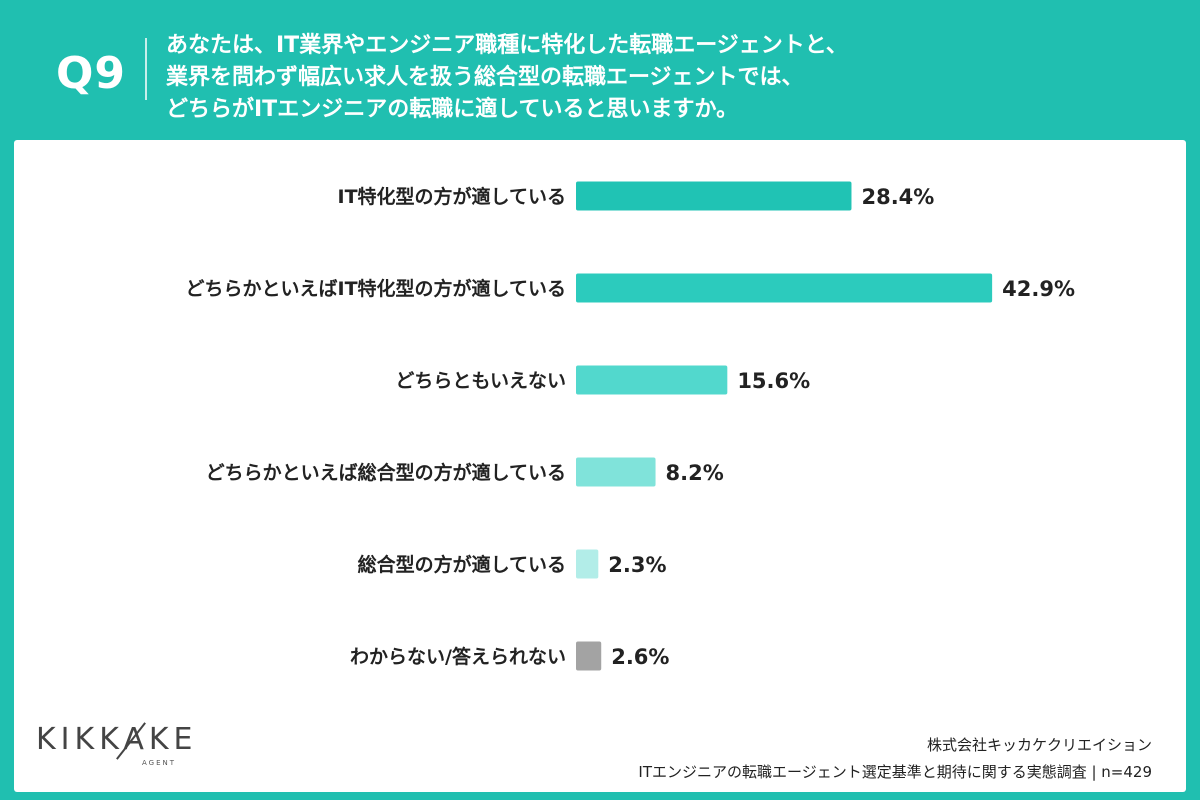  What do you see at coordinates (159, 763) in the screenshot?
I see `logo-subtext: AGENT` at bounding box center [159, 763].